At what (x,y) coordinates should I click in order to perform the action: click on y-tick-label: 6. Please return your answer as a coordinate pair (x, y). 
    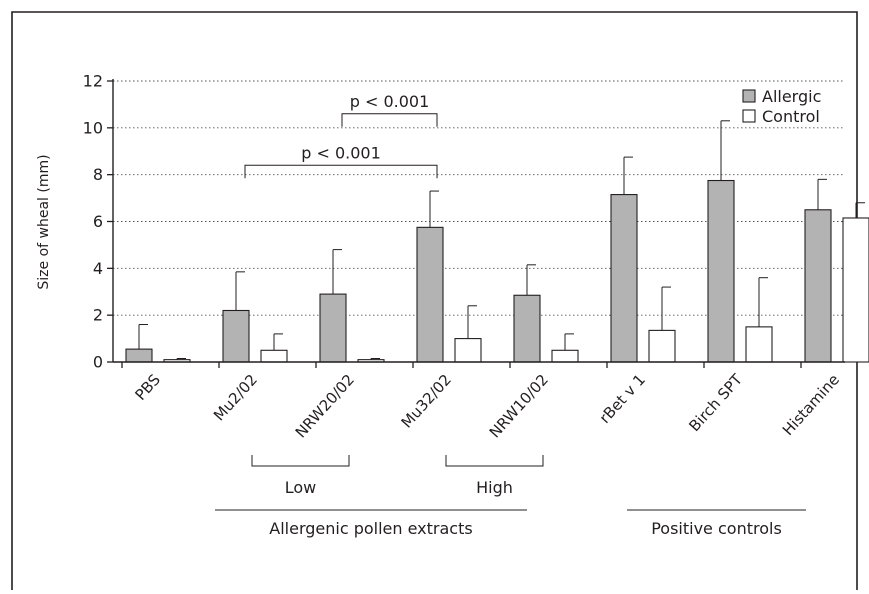
    Looking at the image, I should click on (98, 221).